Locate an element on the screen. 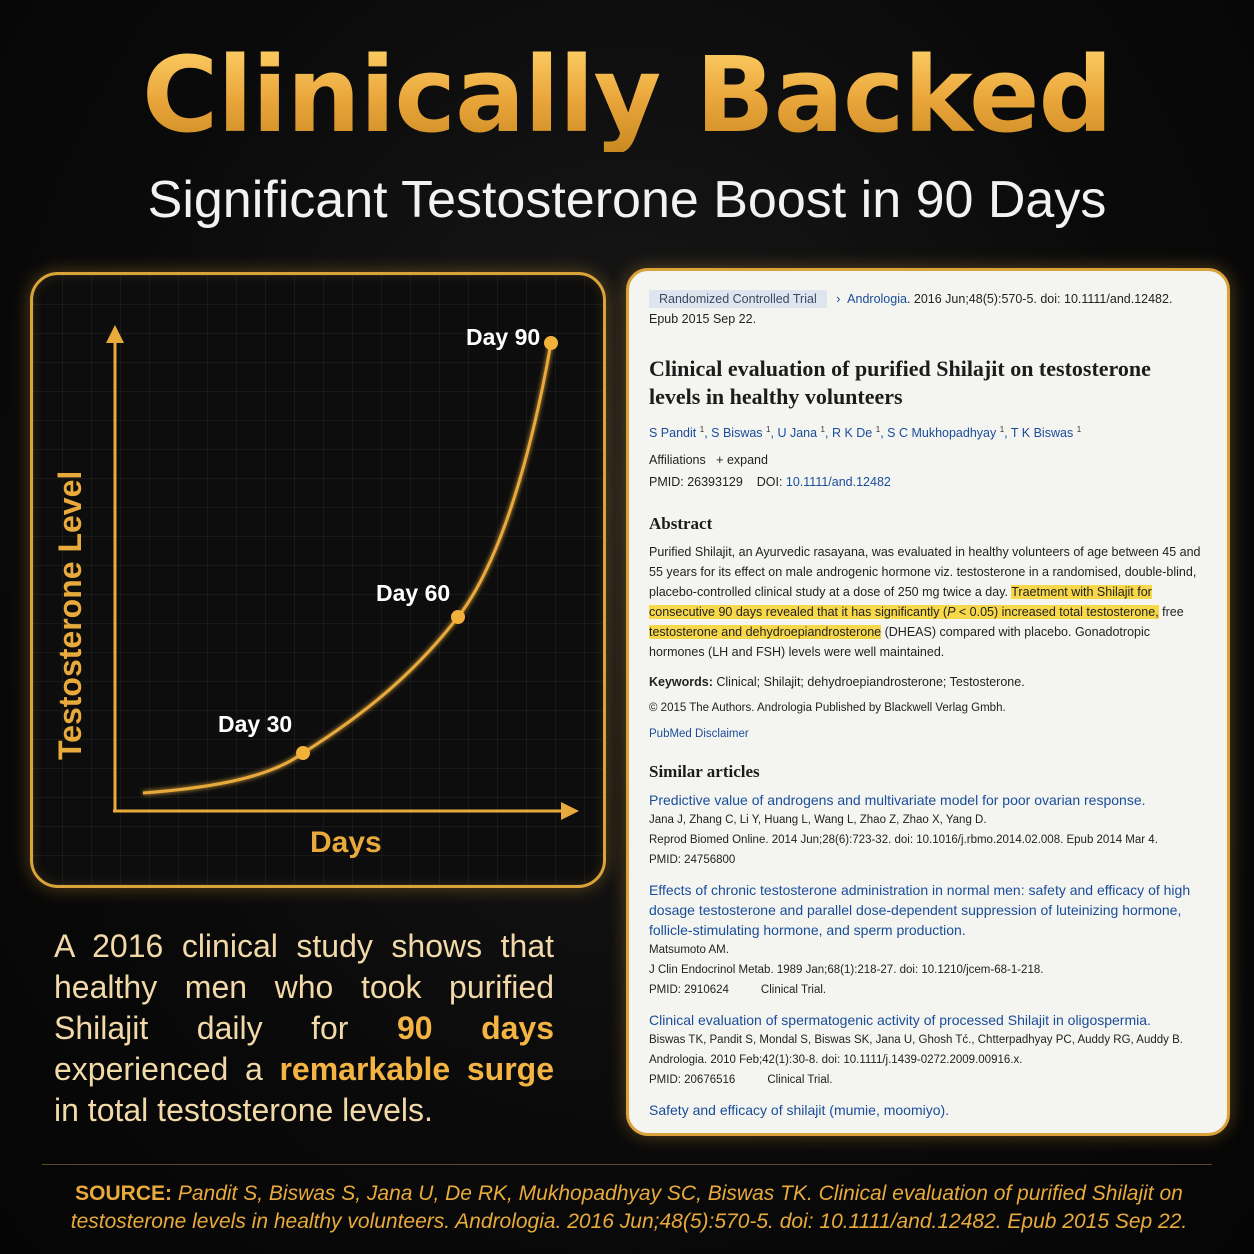 The image size is (1254, 1254). abstract-highlight: testosterone and dehydroepiandrosterone is located at coordinates (765, 632).